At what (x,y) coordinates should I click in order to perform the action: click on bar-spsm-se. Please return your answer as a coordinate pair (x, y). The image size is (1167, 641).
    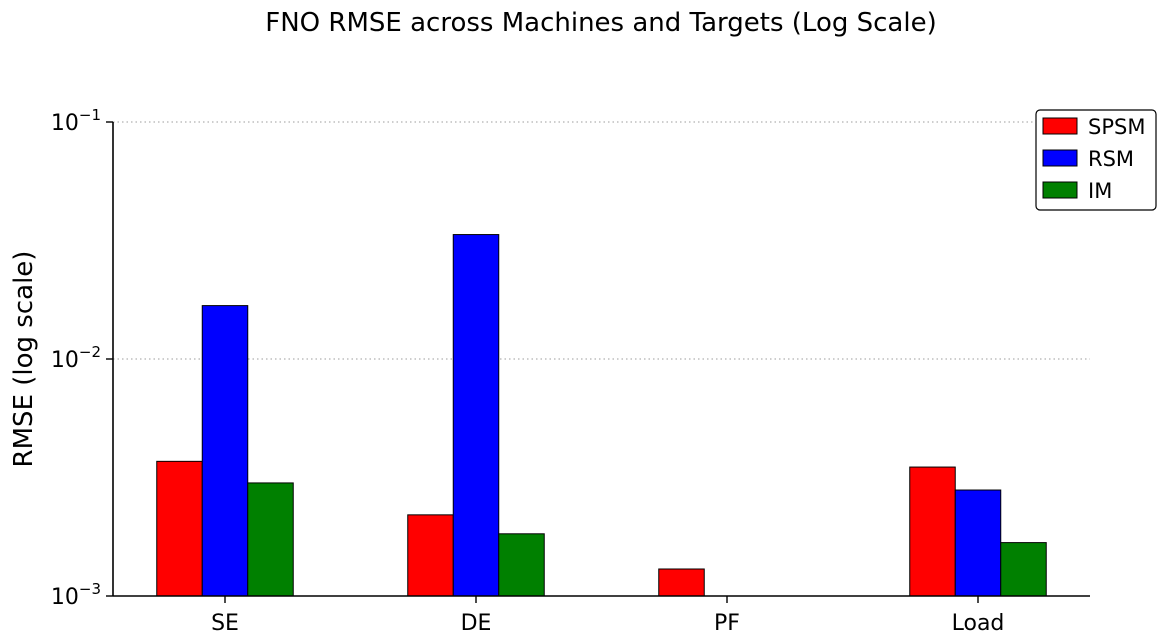
    Looking at the image, I should click on (179, 528).